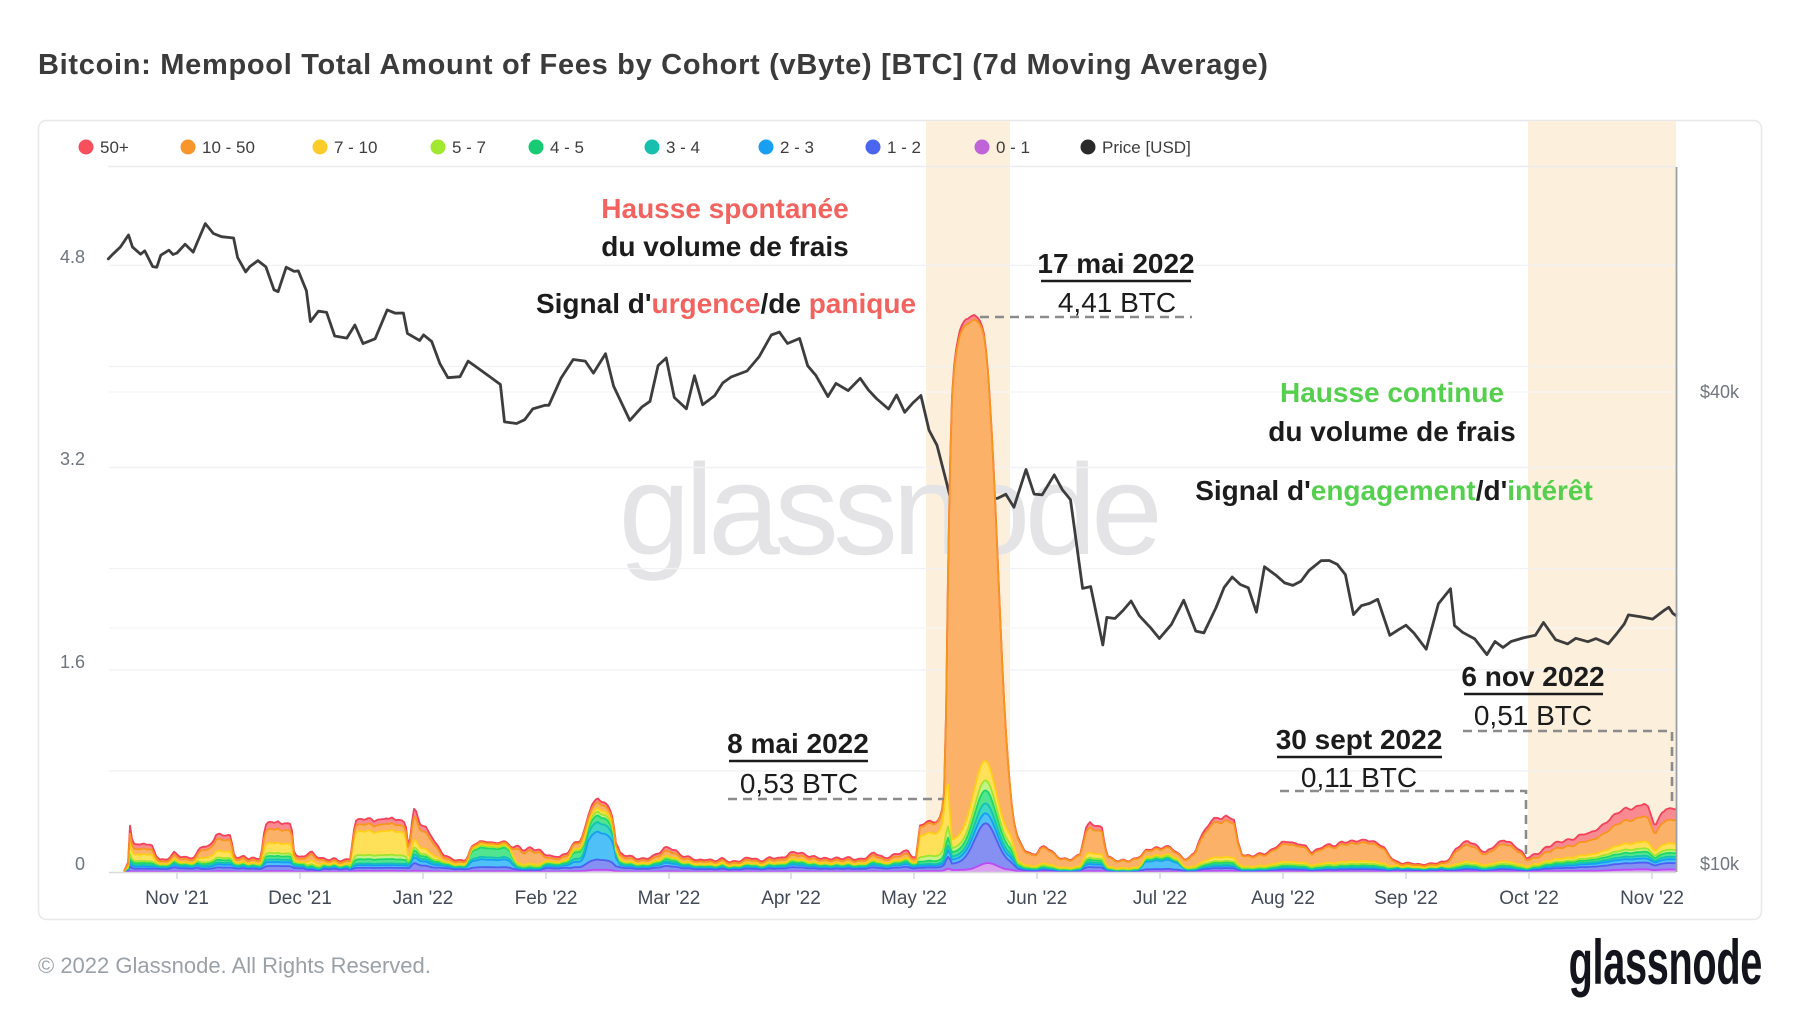 Image resolution: width=1800 pixels, height=1013 pixels. I want to click on svg-text: 0, so click(80, 864).